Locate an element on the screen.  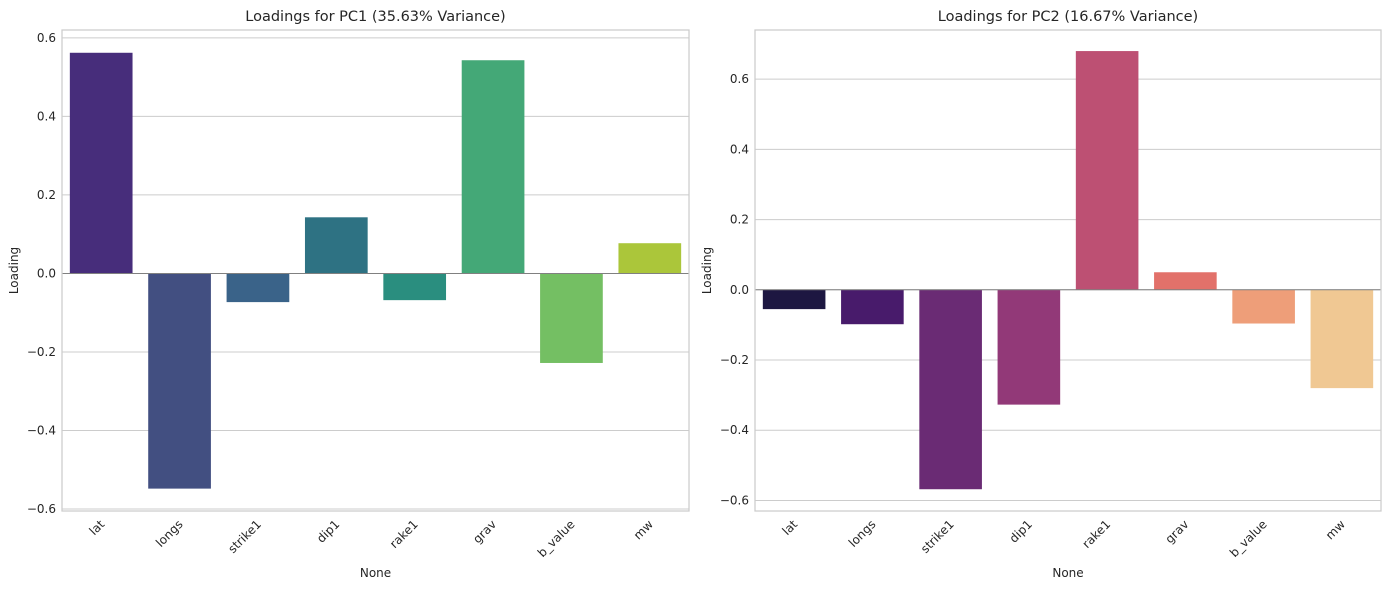
chart-title: Loadings for PC2 (16.67% Variance) is located at coordinates (1068, 17).